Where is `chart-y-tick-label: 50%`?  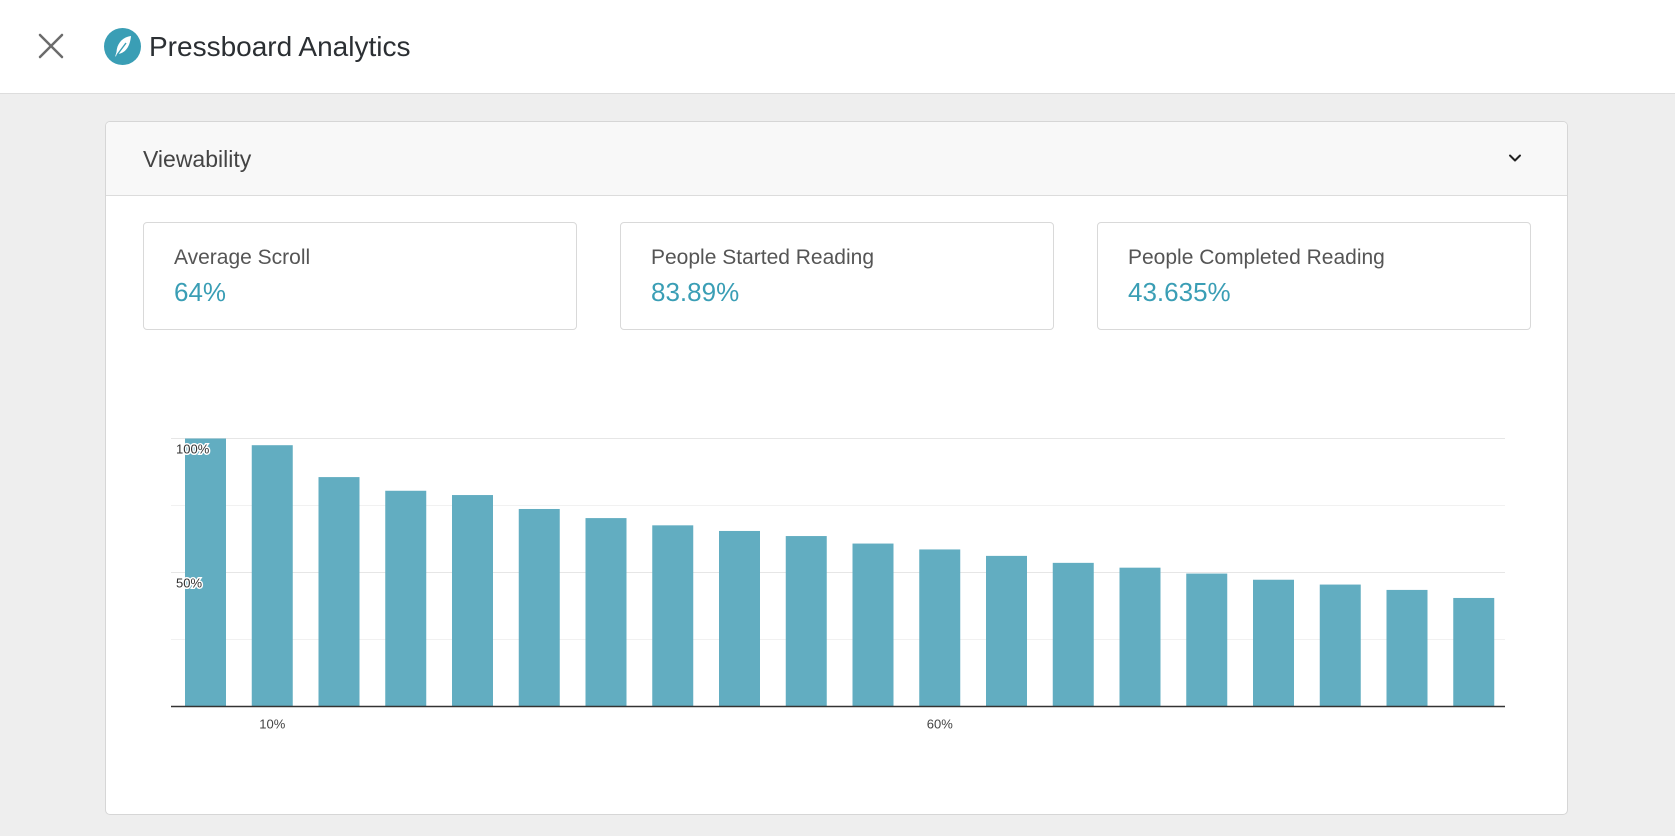
chart-y-tick-label: 50% is located at coordinates (189, 583).